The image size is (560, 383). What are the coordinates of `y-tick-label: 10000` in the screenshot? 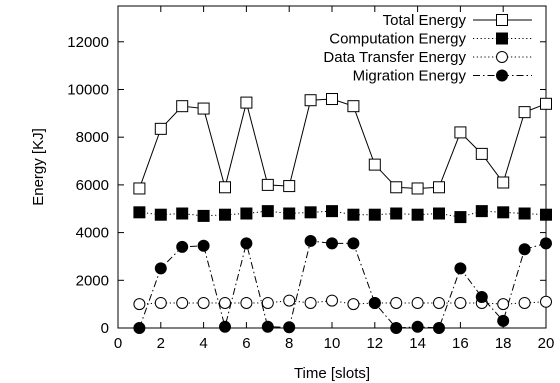 It's located at (88, 89).